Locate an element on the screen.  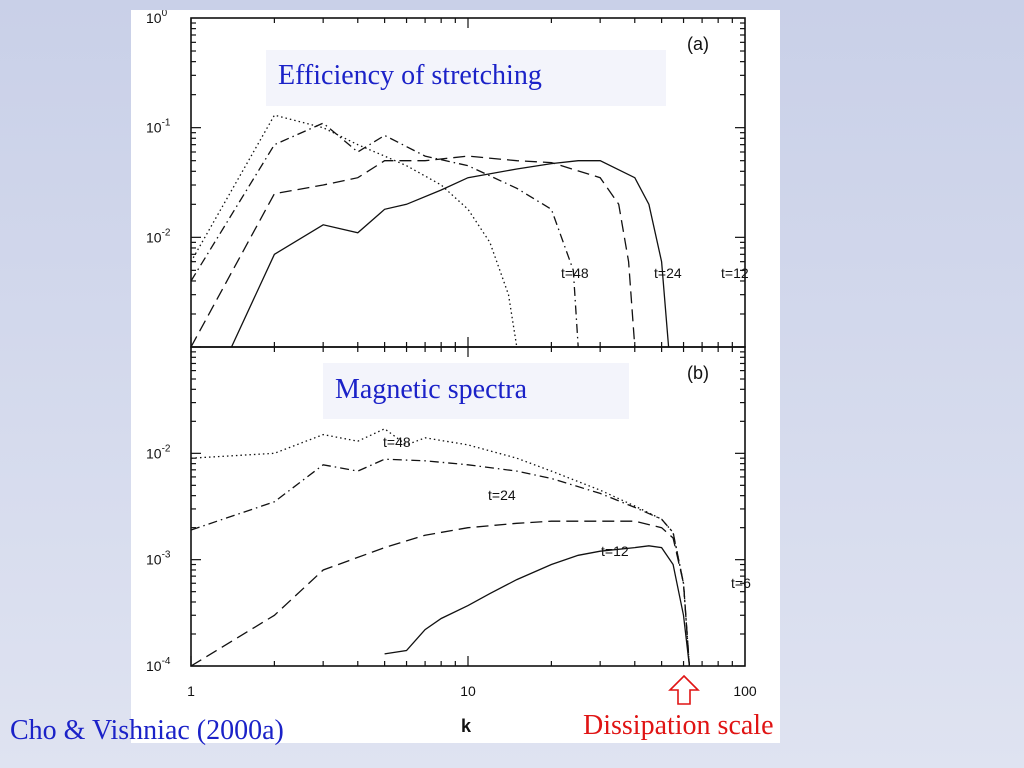
x-tick-label: 1 is located at coordinates (191, 691).